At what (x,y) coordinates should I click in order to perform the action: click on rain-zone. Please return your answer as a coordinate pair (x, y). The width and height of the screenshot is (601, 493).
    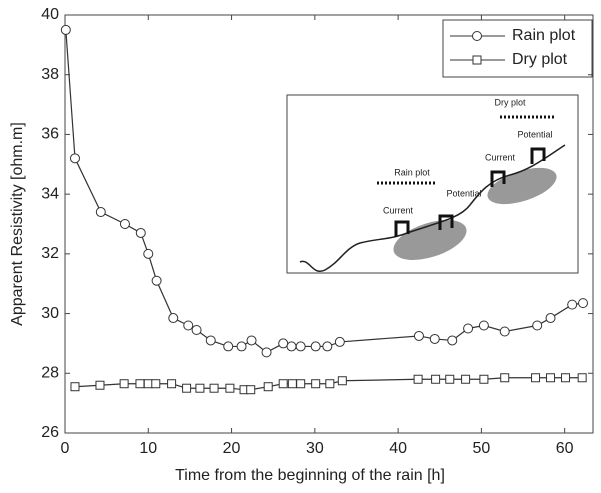
    Looking at the image, I should click on (430, 240).